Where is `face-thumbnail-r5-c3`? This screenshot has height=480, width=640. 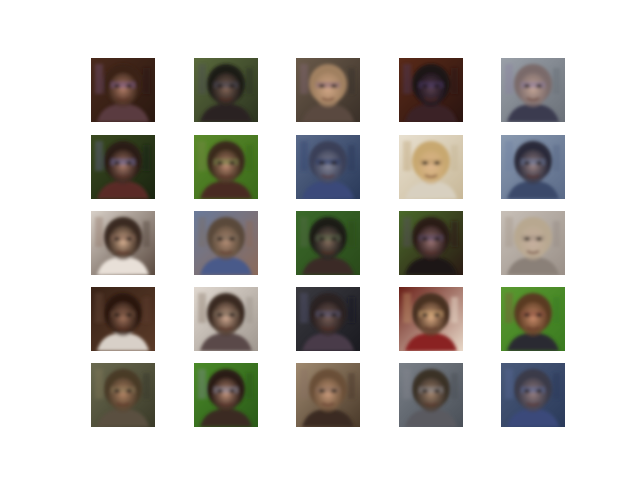 face-thumbnail-r5-c3 is located at coordinates (328, 395).